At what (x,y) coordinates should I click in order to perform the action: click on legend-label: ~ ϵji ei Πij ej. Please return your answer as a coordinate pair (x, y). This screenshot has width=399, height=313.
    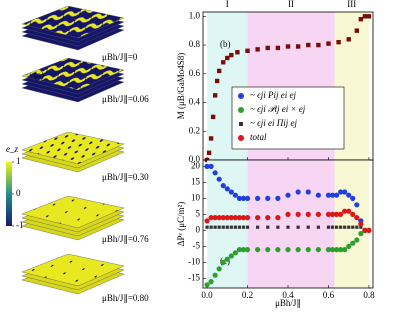
    Looking at the image, I should click on (273, 123).